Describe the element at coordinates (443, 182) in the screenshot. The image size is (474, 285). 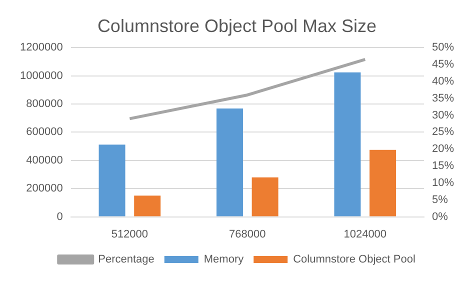
I see `y2-tick-label: 10%` at that location.